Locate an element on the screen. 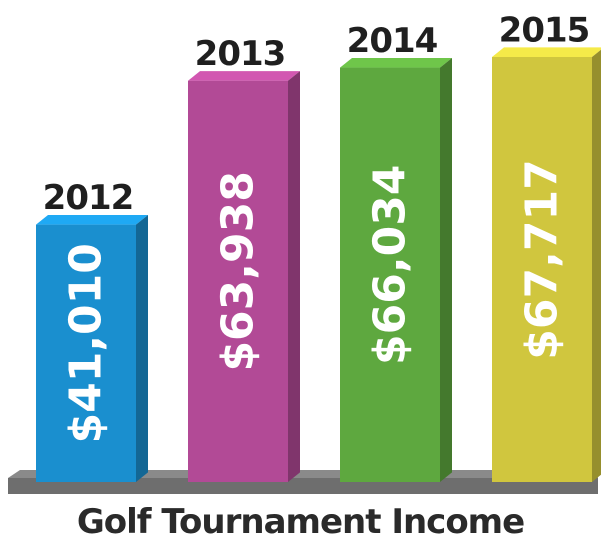  bar-2012: 2012 $41,010 is located at coordinates (92, 330).